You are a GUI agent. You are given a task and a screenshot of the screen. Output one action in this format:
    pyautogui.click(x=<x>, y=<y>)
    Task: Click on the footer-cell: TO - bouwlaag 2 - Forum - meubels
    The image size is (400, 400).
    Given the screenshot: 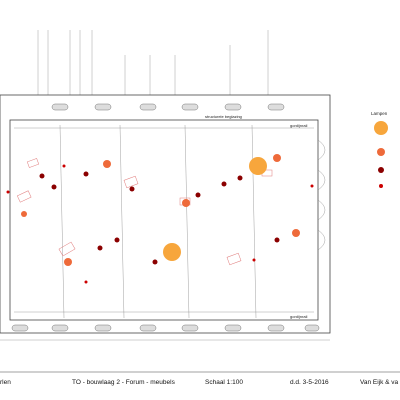 What is the action you would take?
    pyautogui.click(x=124, y=382)
    